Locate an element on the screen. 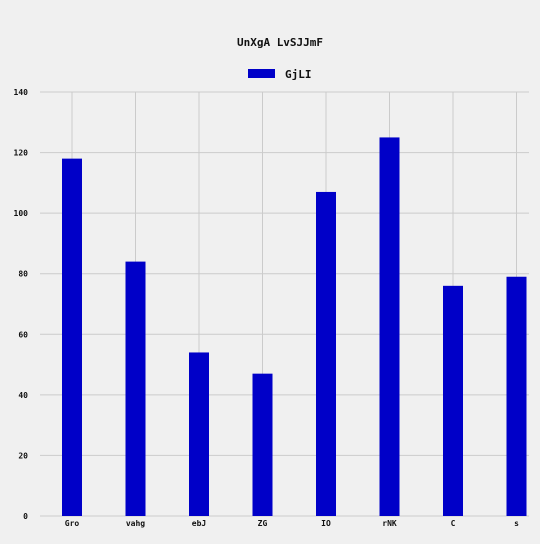  bar-ZG is located at coordinates (262, 444).